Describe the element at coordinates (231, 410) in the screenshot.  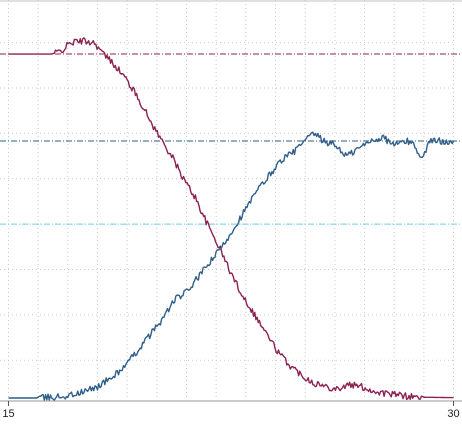
I see `x-axis: 15 30` at that location.